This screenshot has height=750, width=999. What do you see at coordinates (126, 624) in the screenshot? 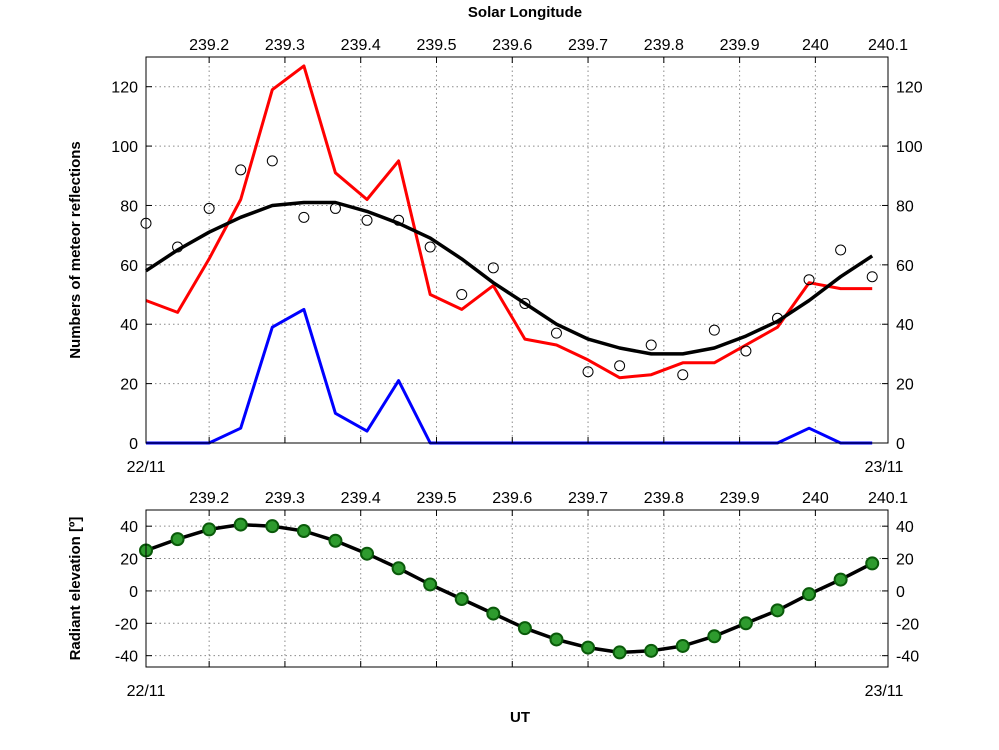
I see `y-tick-label-left: -20` at bounding box center [126, 624].